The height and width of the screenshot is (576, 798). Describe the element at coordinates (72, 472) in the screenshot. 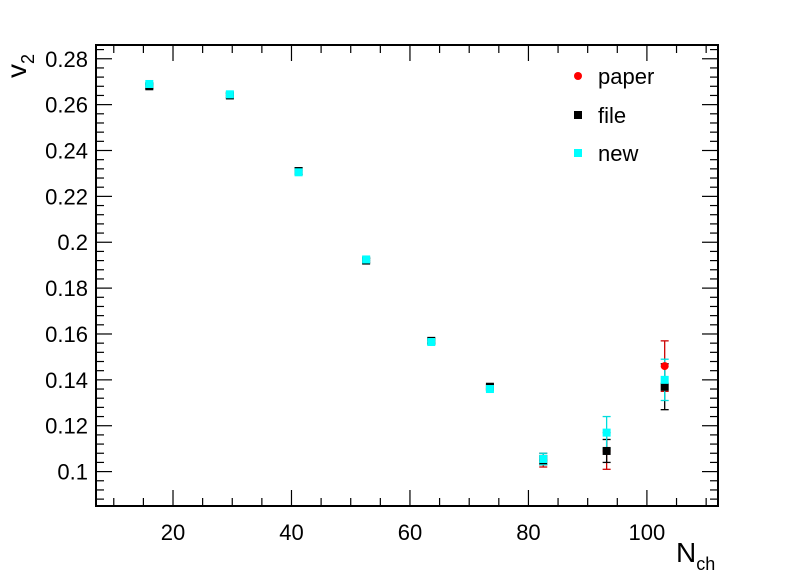

I see `y-tick-label: 0.1` at that location.